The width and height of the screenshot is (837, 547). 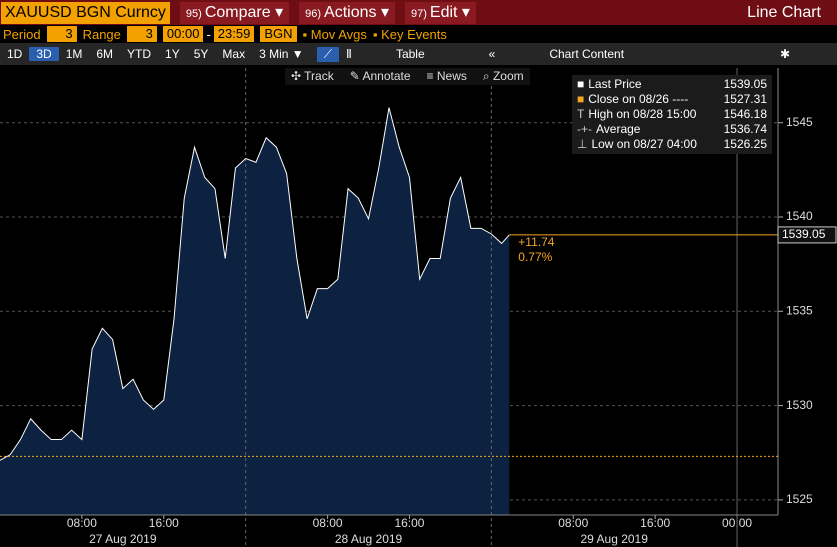 What do you see at coordinates (581, 114) in the screenshot?
I see `legend-symbol: T` at bounding box center [581, 114].